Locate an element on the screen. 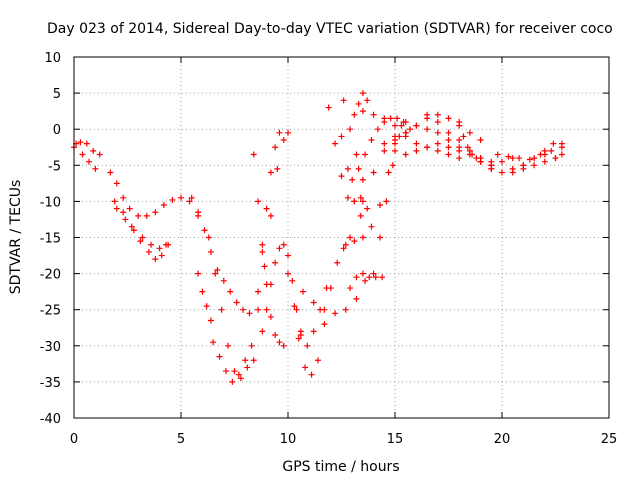 This screenshot has height=480, width=640. y-tick-label: 10 is located at coordinates (52, 58).